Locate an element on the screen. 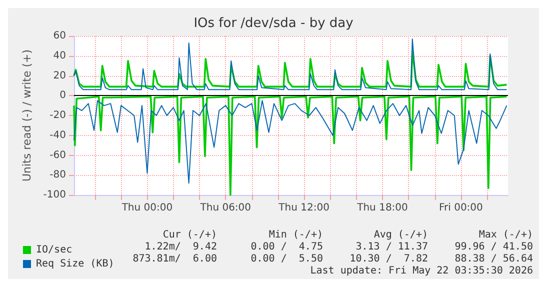  y-tick-label: 60 is located at coordinates (59, 36).